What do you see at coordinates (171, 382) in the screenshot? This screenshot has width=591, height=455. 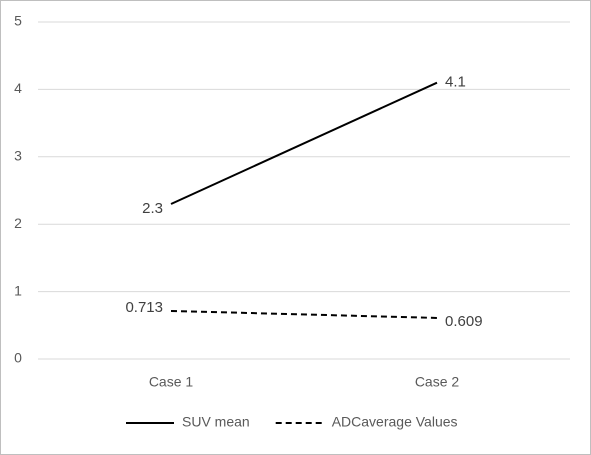 I see `x-tick-label: Case 1` at bounding box center [171, 382].